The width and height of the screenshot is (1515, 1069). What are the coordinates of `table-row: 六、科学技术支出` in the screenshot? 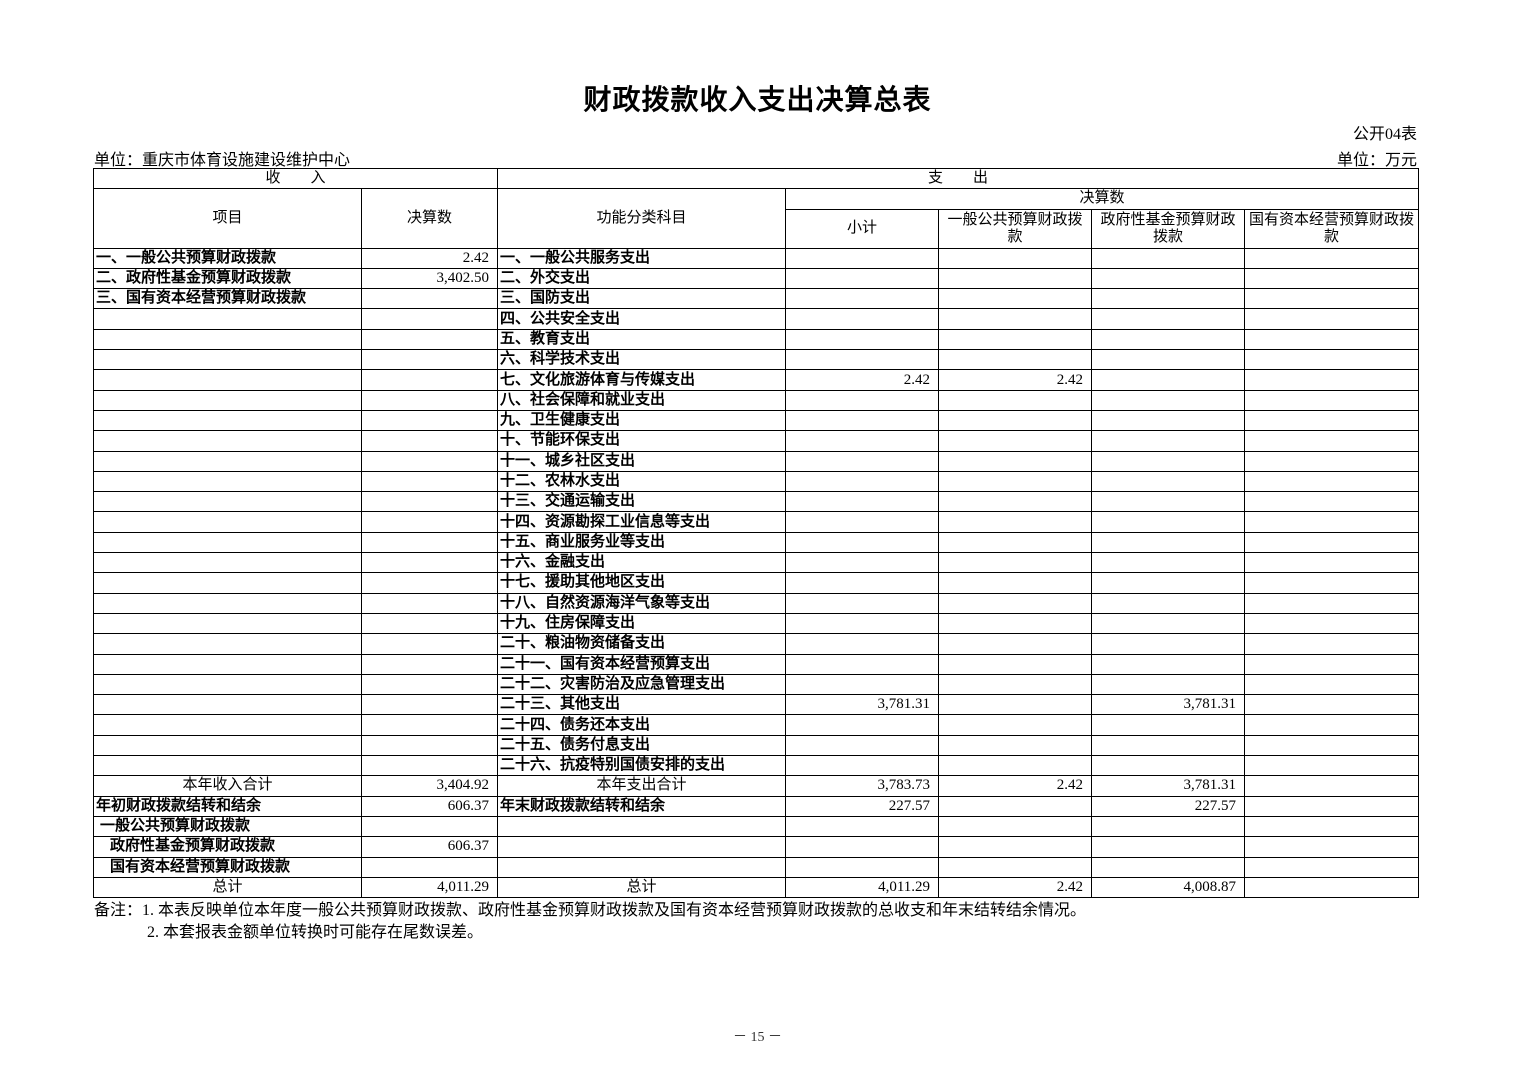 It's located at (756, 360).